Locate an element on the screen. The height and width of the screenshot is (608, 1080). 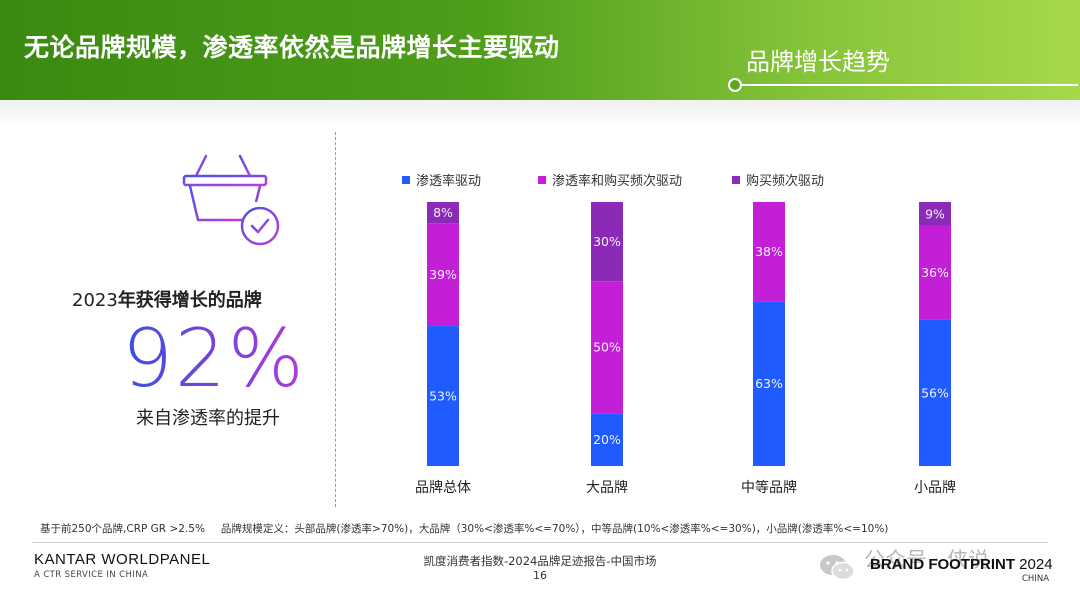
legend-item-frequency: 购买频次驱动 is located at coordinates (778, 179).